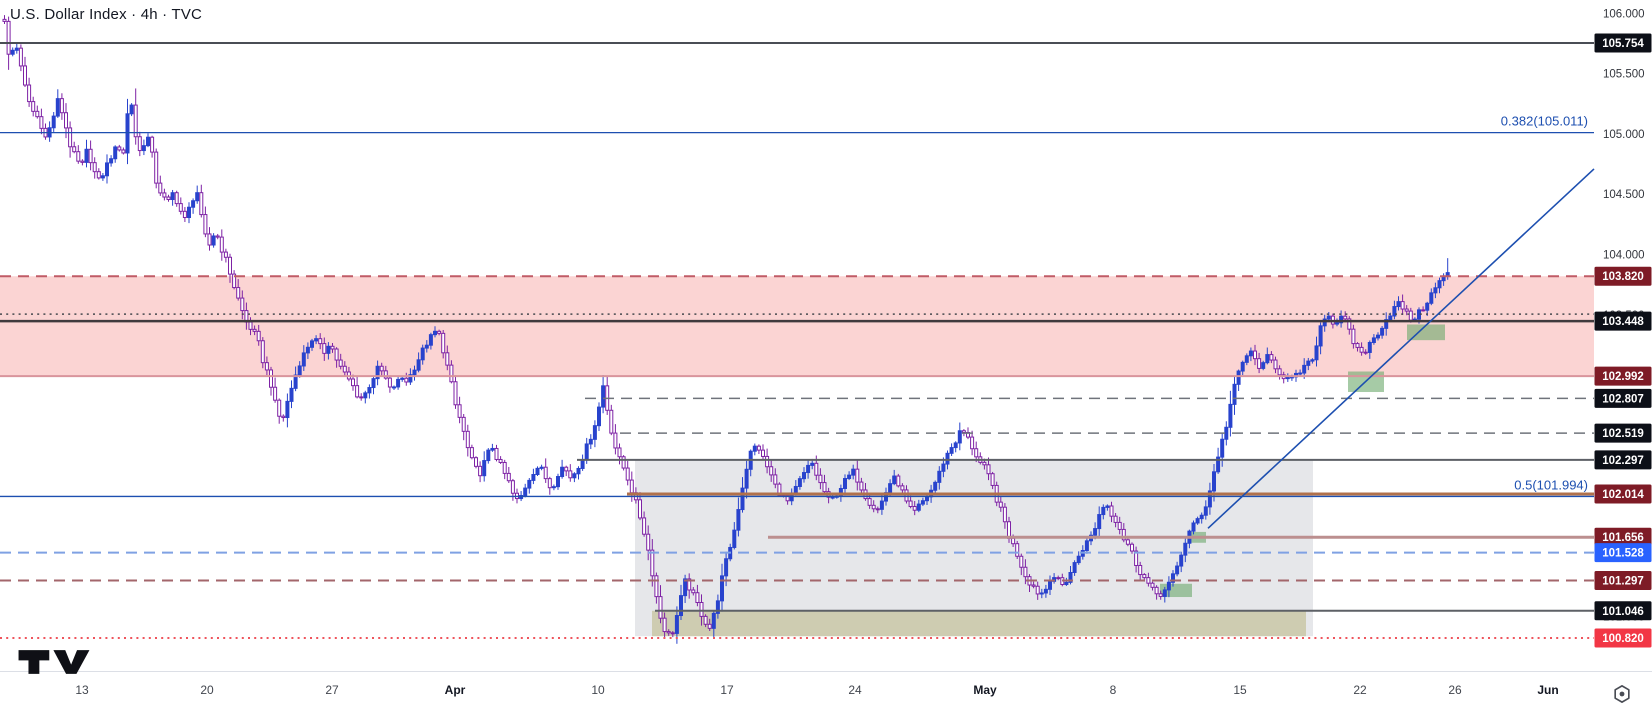 This screenshot has height=706, width=1652. I want to click on x-axis-tick: 15, so click(1240, 690).